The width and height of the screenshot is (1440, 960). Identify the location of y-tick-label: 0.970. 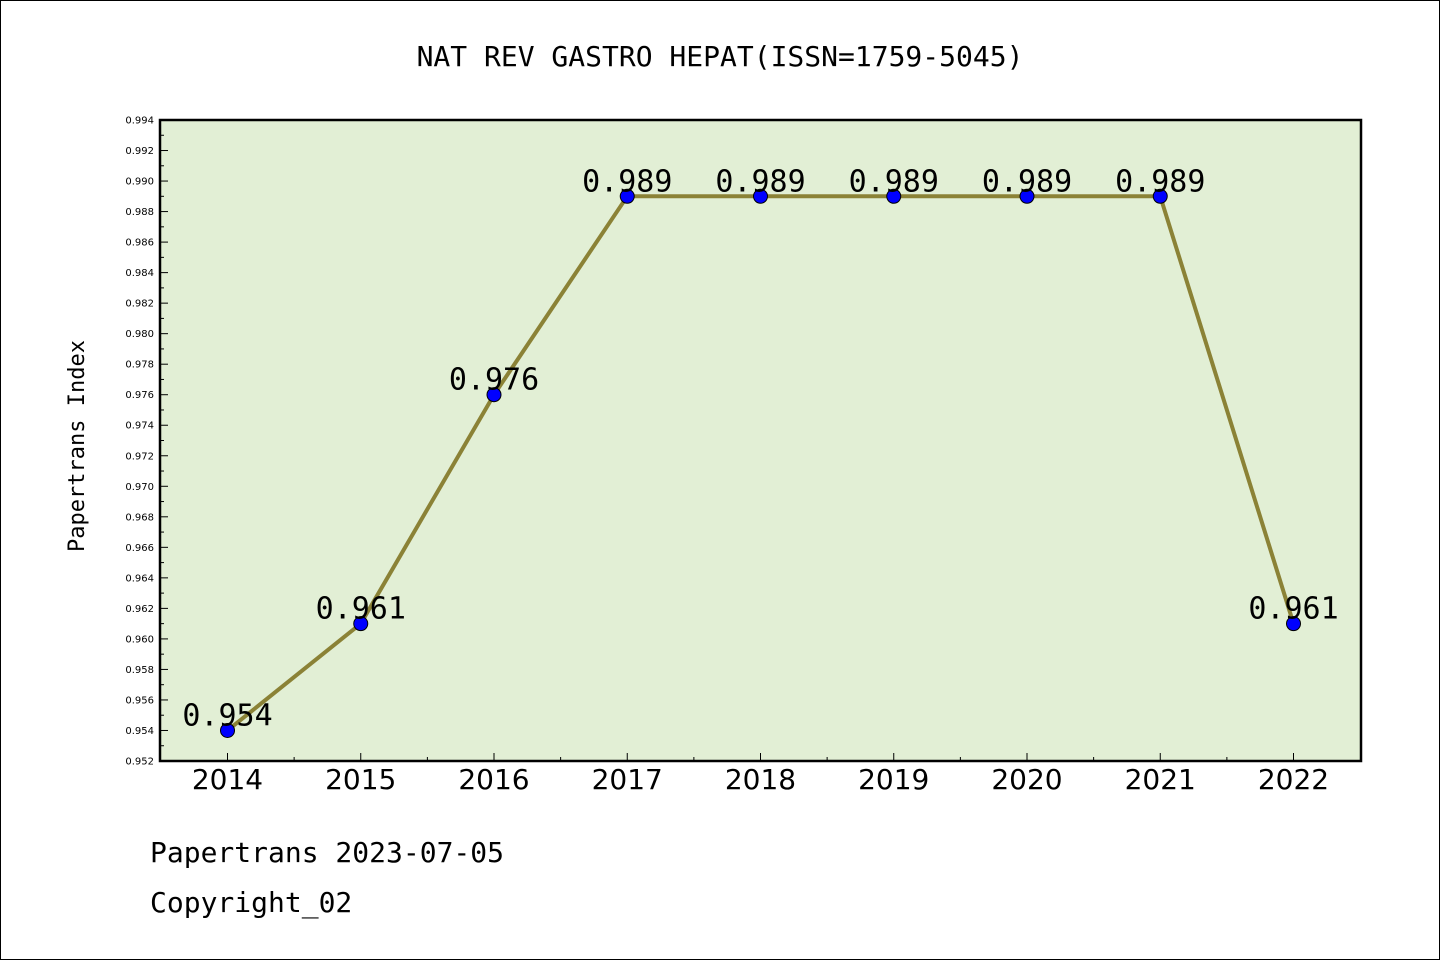
(139, 487).